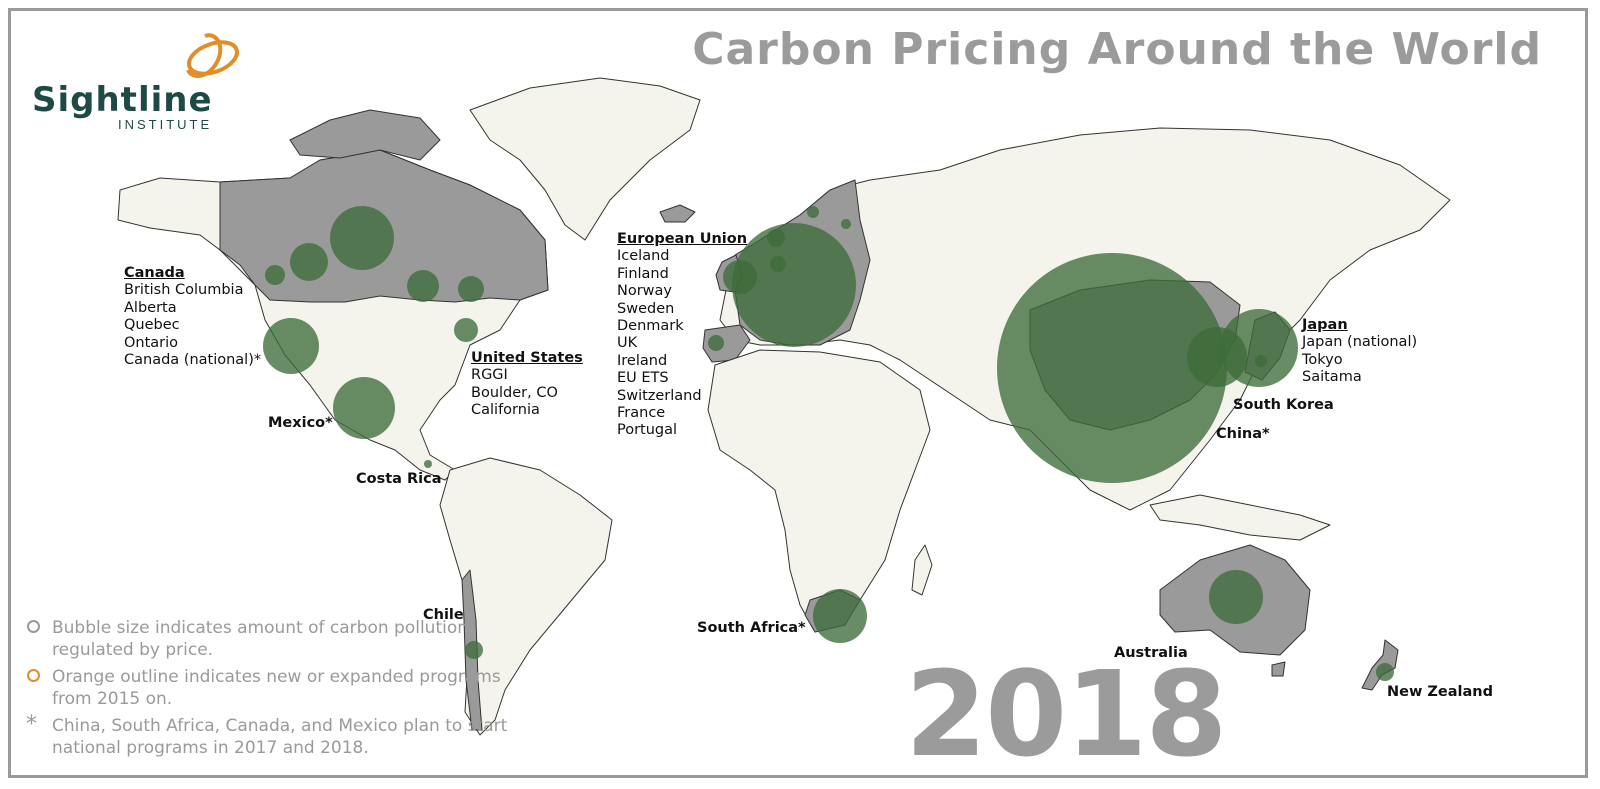  What do you see at coordinates (423, 286) in the screenshot?
I see `bubble-ontario` at bounding box center [423, 286].